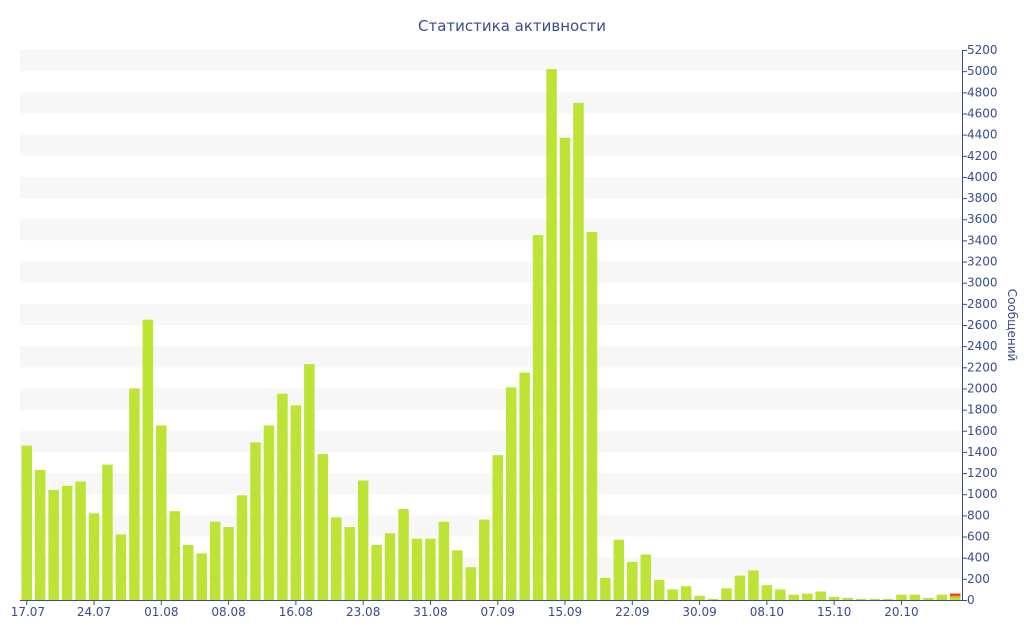  I want to click on y-tick-label: 2000, so click(982, 388).